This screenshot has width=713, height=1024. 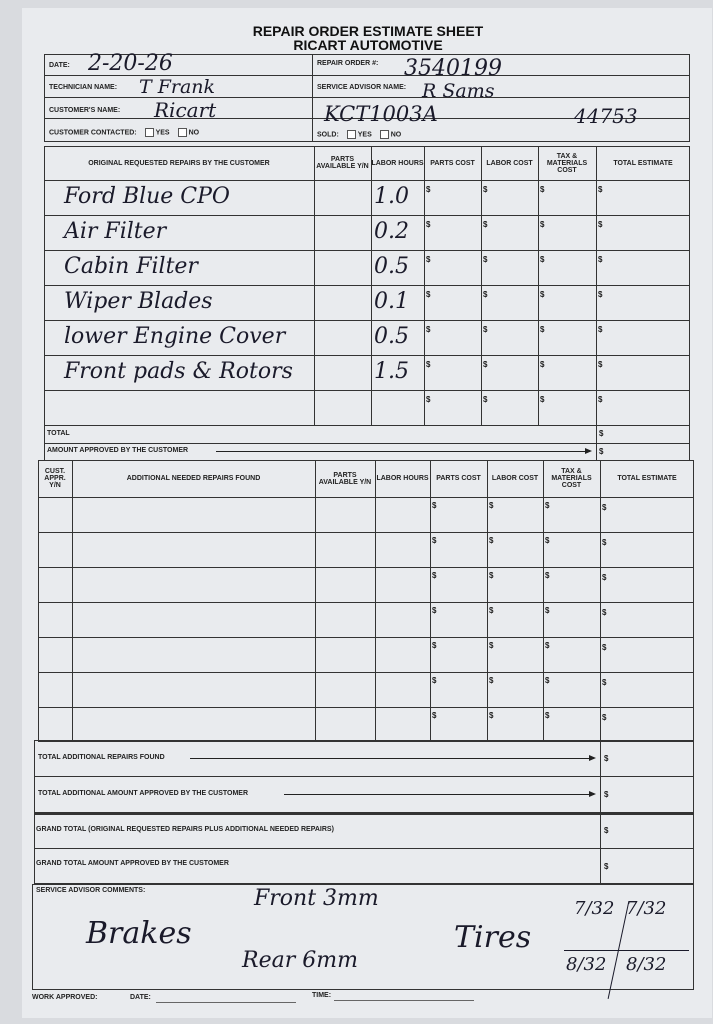 What do you see at coordinates (118, 450) in the screenshot?
I see `amount-approved-label: AMOUNT APPROVED BY THE CUSTOMER` at bounding box center [118, 450].